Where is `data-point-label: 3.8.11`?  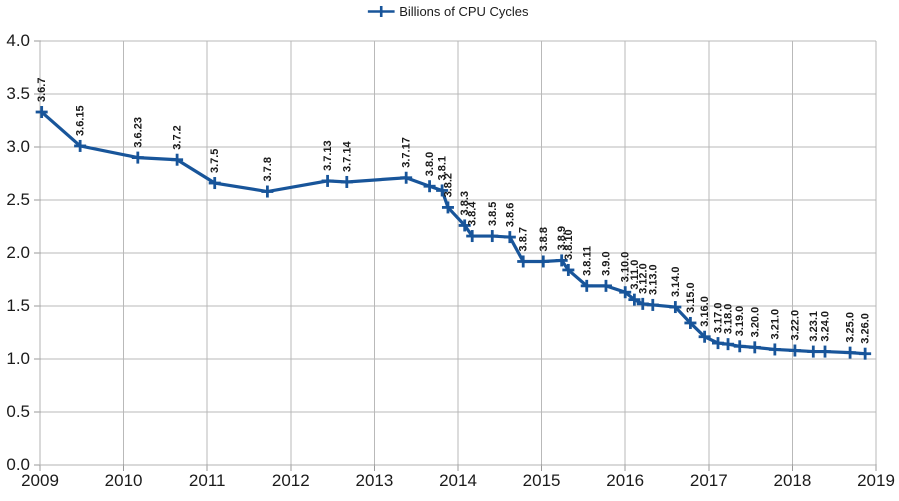
data-point-label: 3.8.11 is located at coordinates (587, 261).